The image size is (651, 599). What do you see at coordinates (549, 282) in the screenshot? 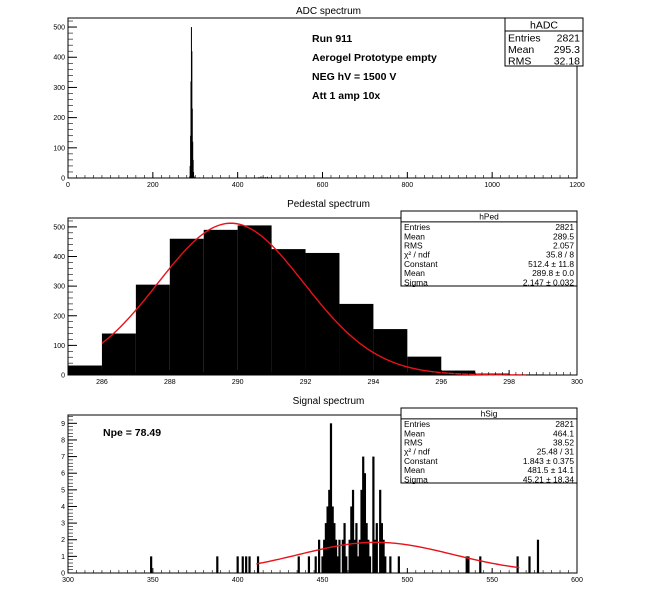
I see `stats-value: 2.147 ± 0.032` at bounding box center [549, 282].